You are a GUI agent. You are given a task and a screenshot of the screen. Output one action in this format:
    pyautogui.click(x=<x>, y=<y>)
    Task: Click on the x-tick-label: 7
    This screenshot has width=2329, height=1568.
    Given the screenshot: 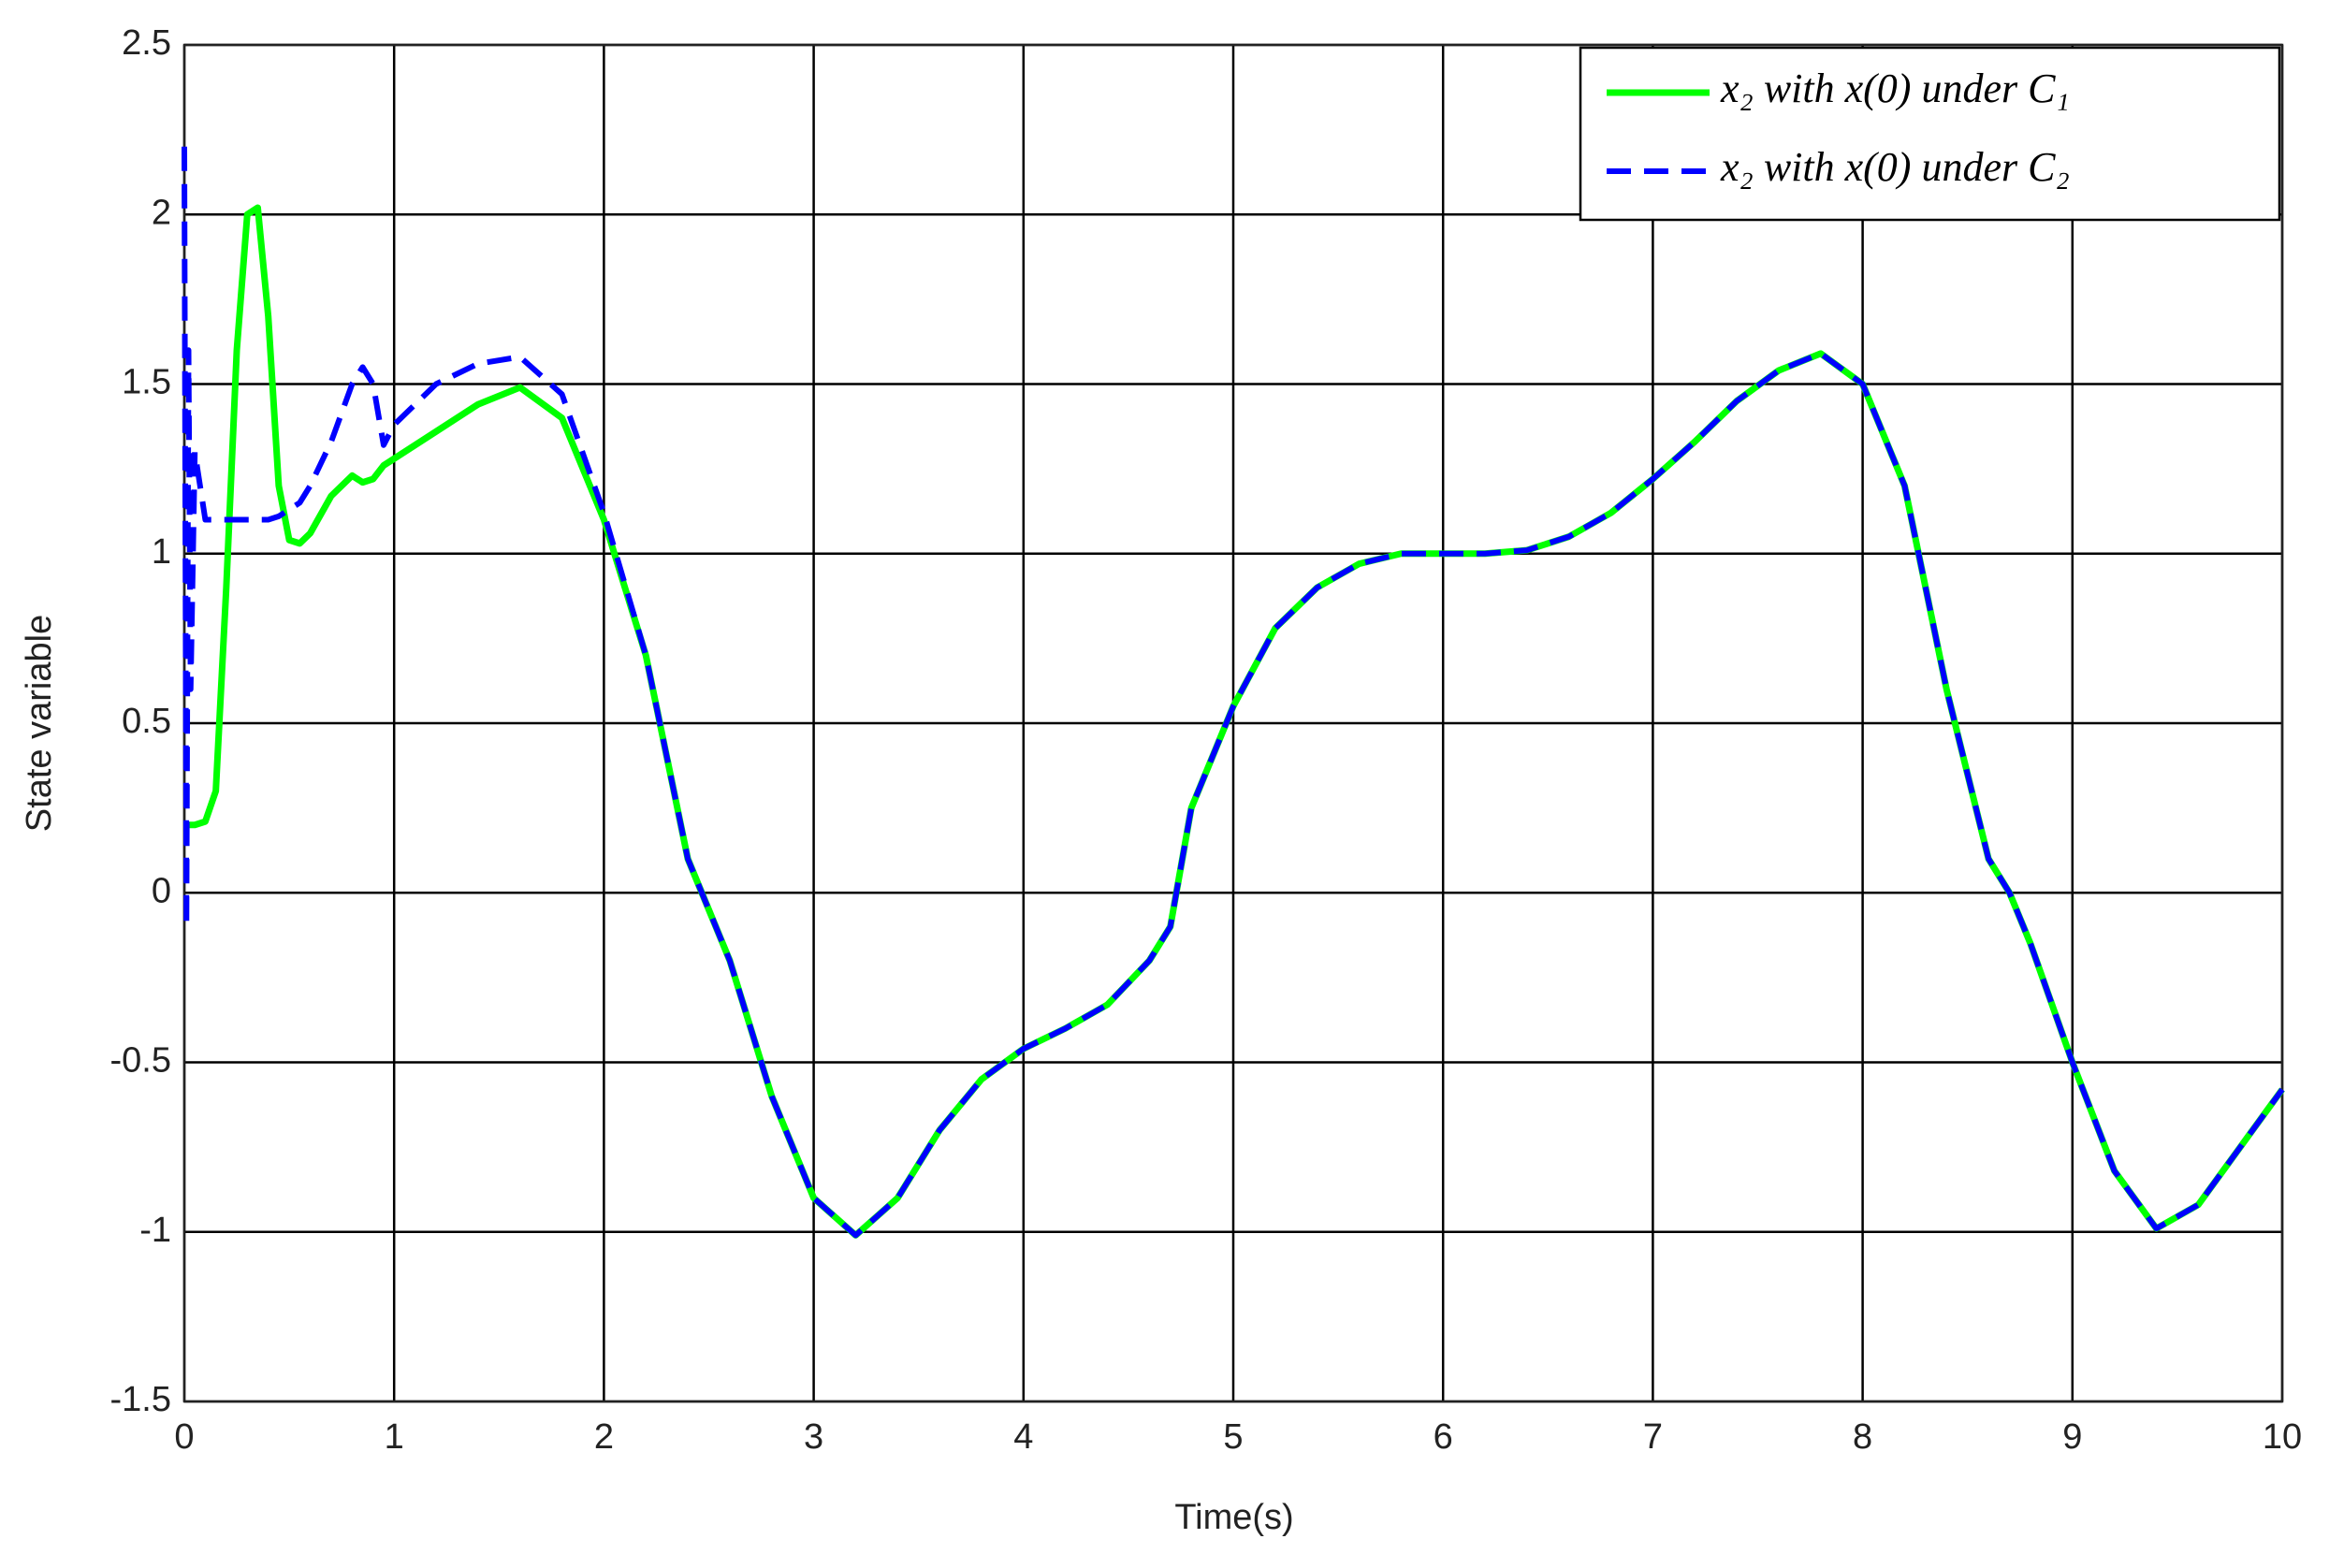 What is the action you would take?
    pyautogui.click(x=1653, y=1437)
    